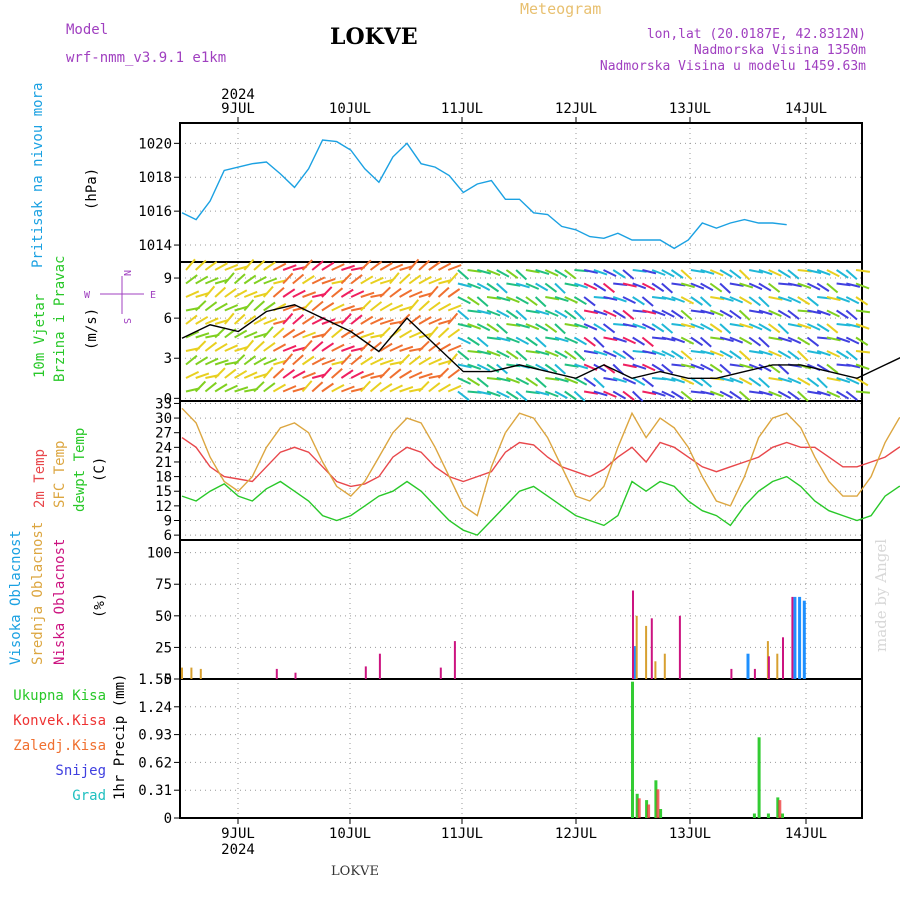  I want to click on value-tick-label: 9, so click(168, 279).